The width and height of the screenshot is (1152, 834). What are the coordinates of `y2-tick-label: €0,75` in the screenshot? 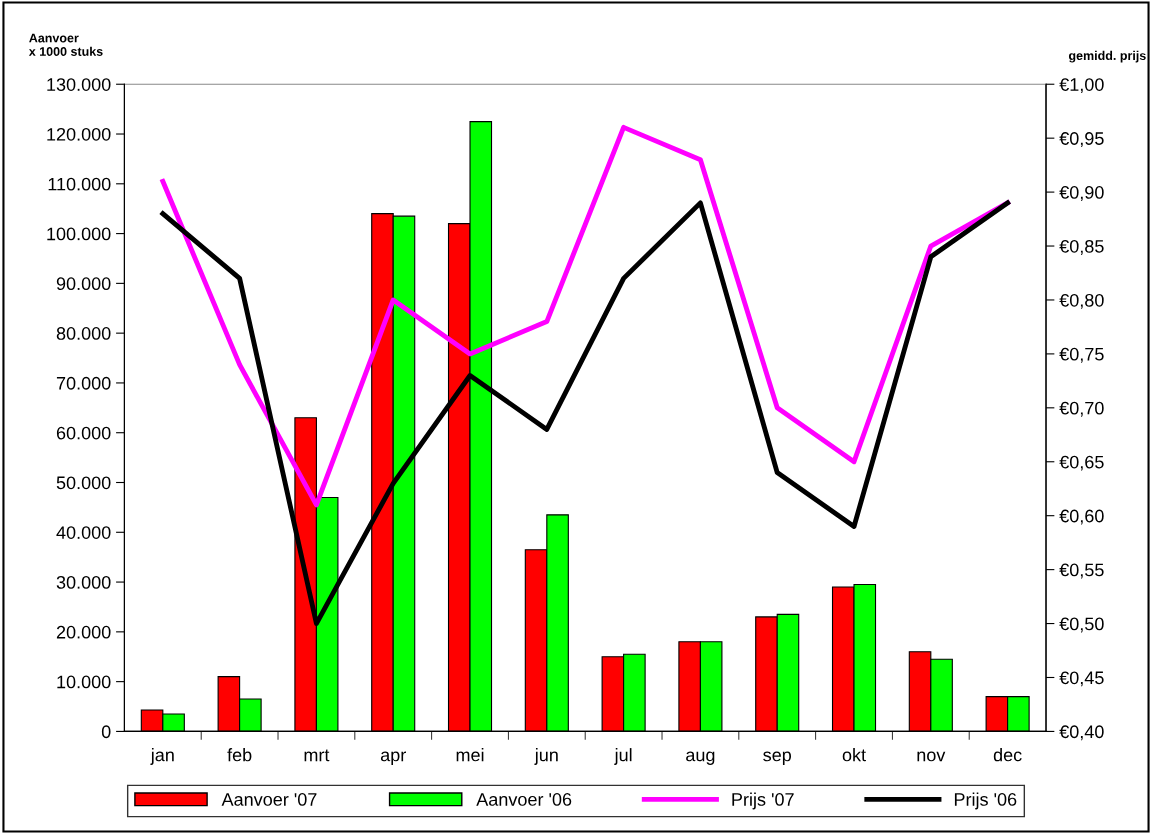 It's located at (1081, 355).